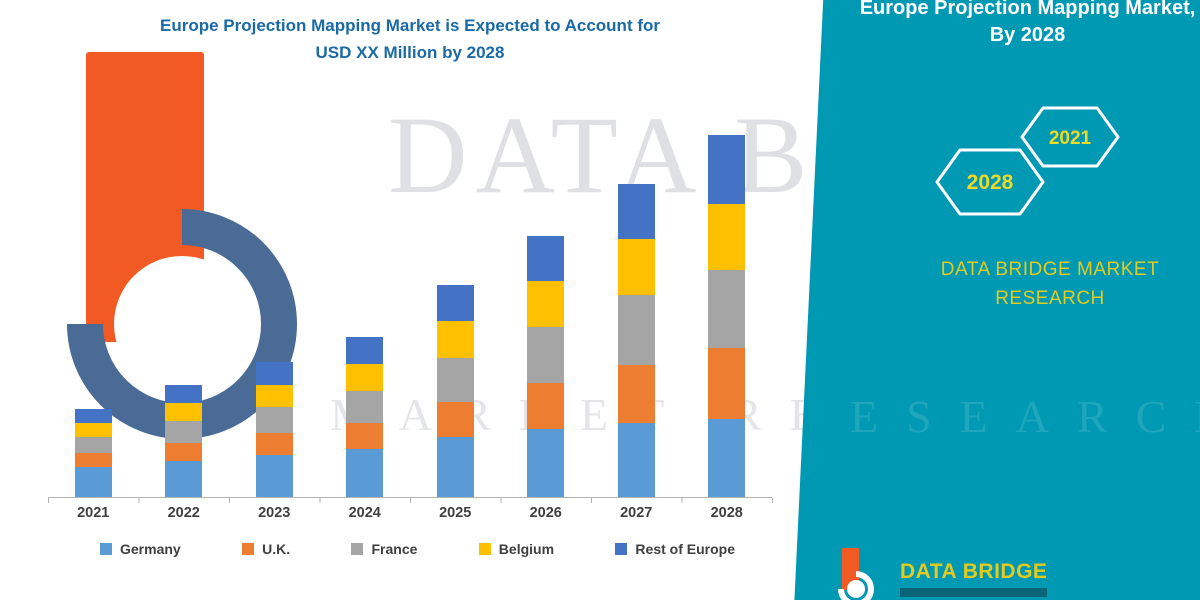 This screenshot has width=1200, height=600. Describe the element at coordinates (274, 476) in the screenshot. I see `bar-segment-germany-2023` at that location.